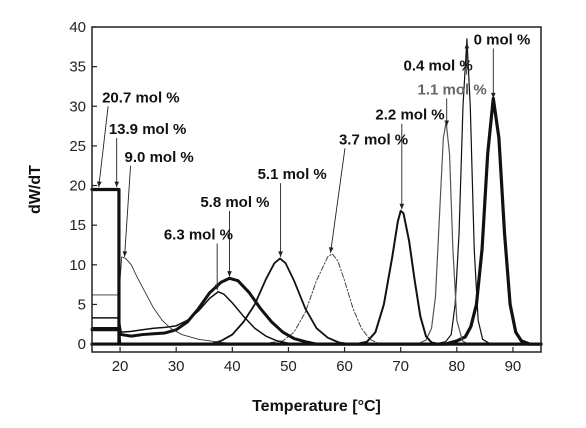 This screenshot has height=428, width=586. What do you see at coordinates (437, 66) in the screenshot?
I see `series-label: 0.4 mol %` at bounding box center [437, 66].